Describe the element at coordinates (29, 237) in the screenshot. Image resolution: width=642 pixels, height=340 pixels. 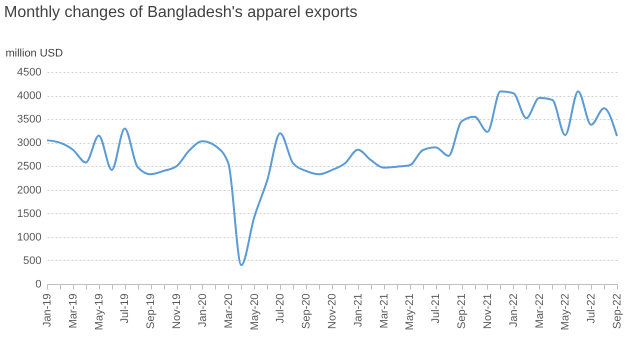
I see `y-tick-label: 1000` at that location.